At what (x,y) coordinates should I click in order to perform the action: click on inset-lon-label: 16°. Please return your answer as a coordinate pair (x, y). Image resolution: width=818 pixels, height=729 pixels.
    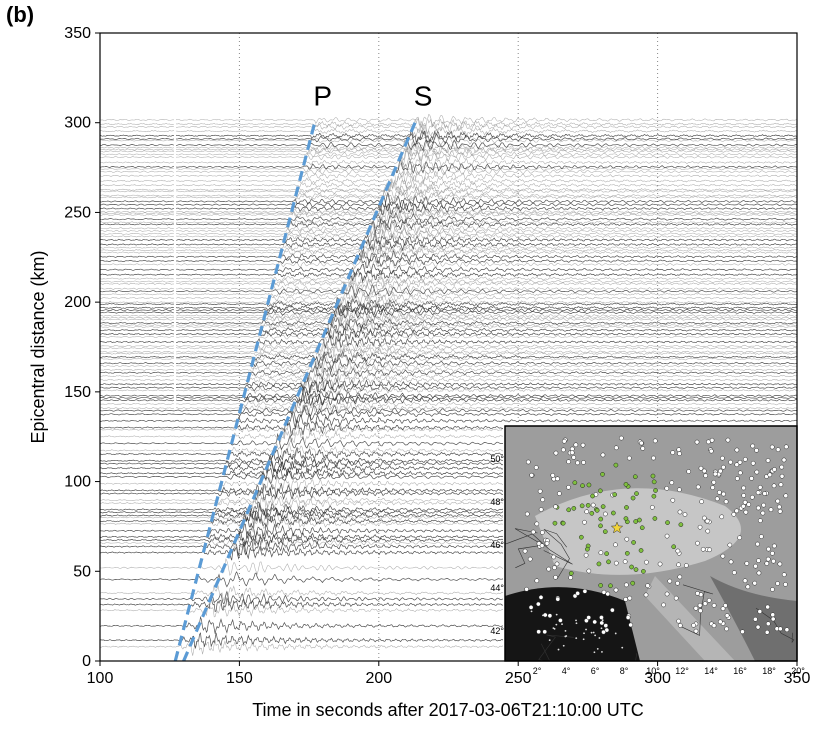
    Looking at the image, I should click on (740, 671).